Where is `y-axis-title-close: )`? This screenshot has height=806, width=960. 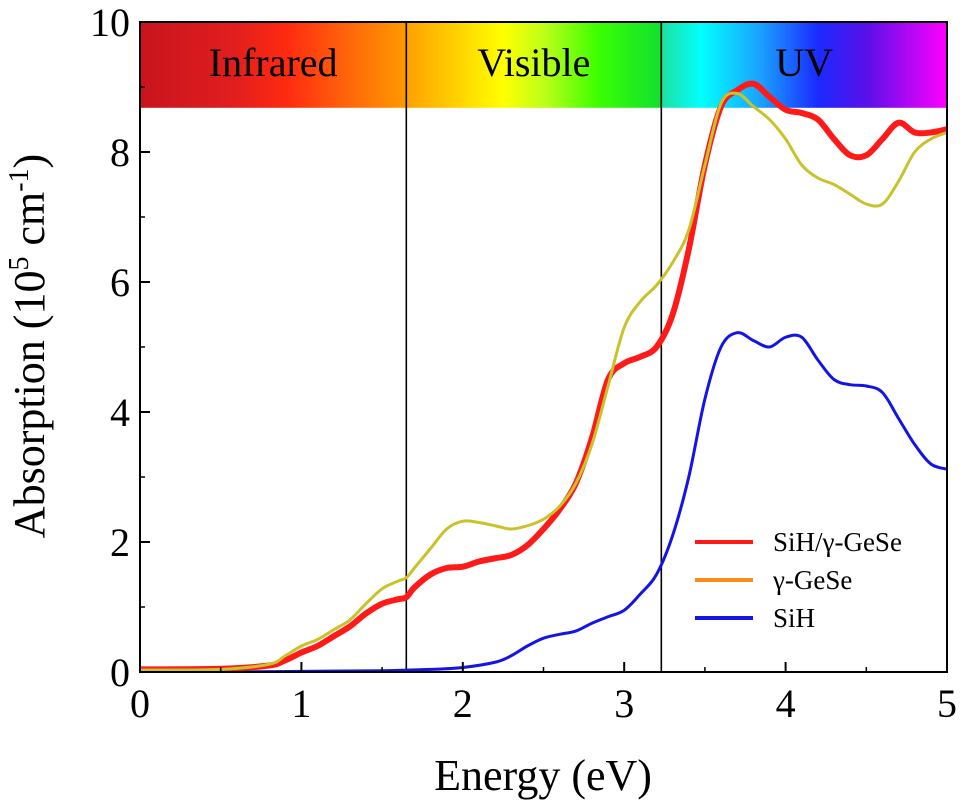 y-axis-title-close: ) is located at coordinates (29, 161).